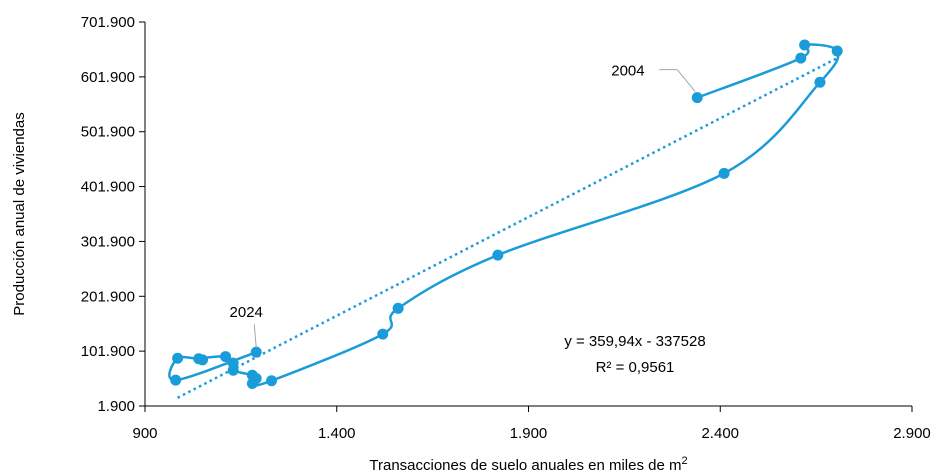  I want to click on x-tick-label: 900, so click(144, 433).